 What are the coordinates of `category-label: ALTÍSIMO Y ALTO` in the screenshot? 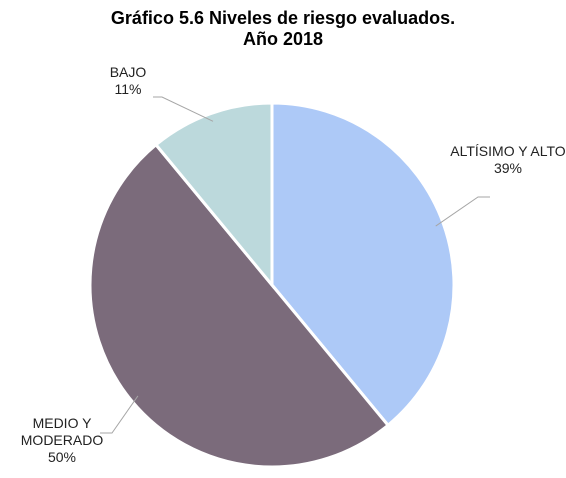 It's located at (508, 151).